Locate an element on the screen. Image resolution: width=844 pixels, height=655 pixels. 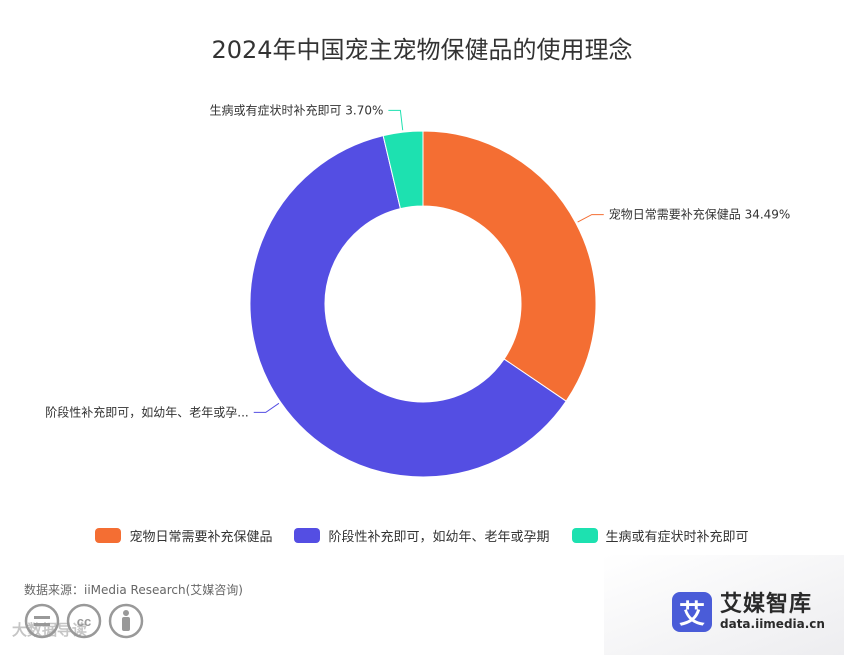
brand-background is located at coordinates (724, 605).